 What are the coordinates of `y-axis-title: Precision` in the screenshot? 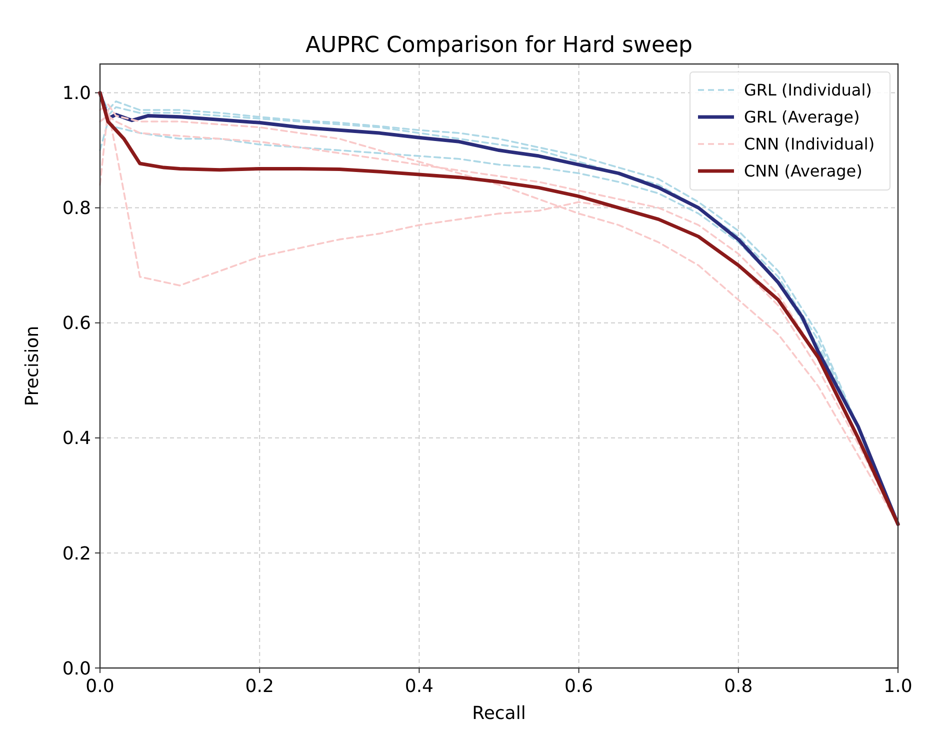 It's located at (32, 366).